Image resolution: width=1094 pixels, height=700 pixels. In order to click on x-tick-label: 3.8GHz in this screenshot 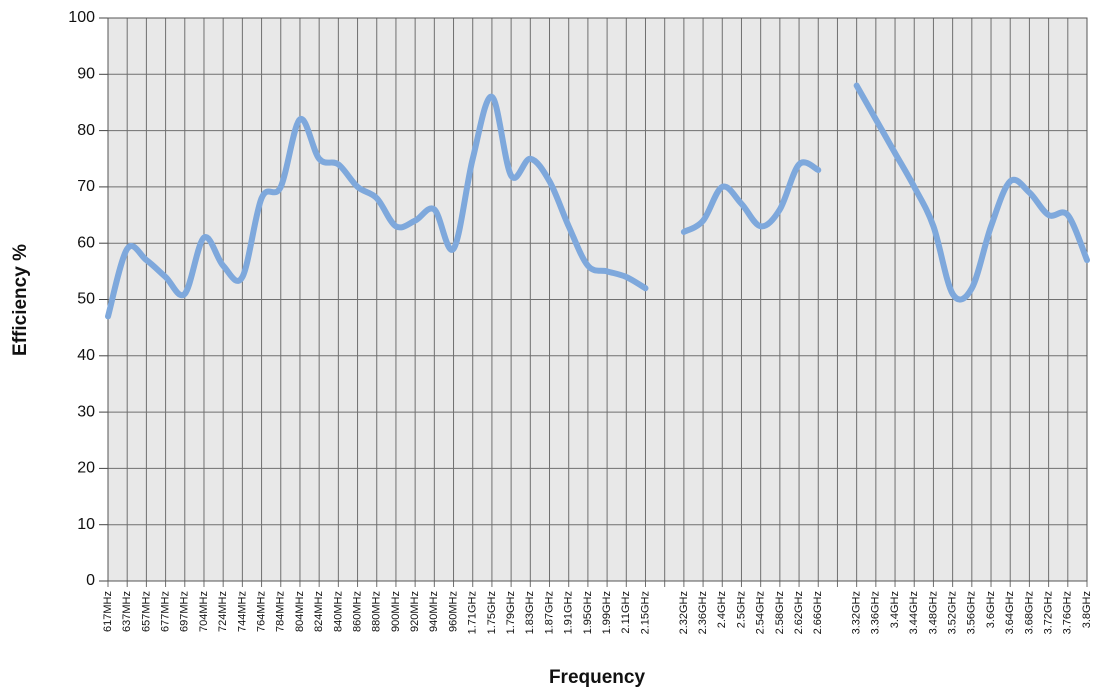, I will do `click(1087, 609)`.